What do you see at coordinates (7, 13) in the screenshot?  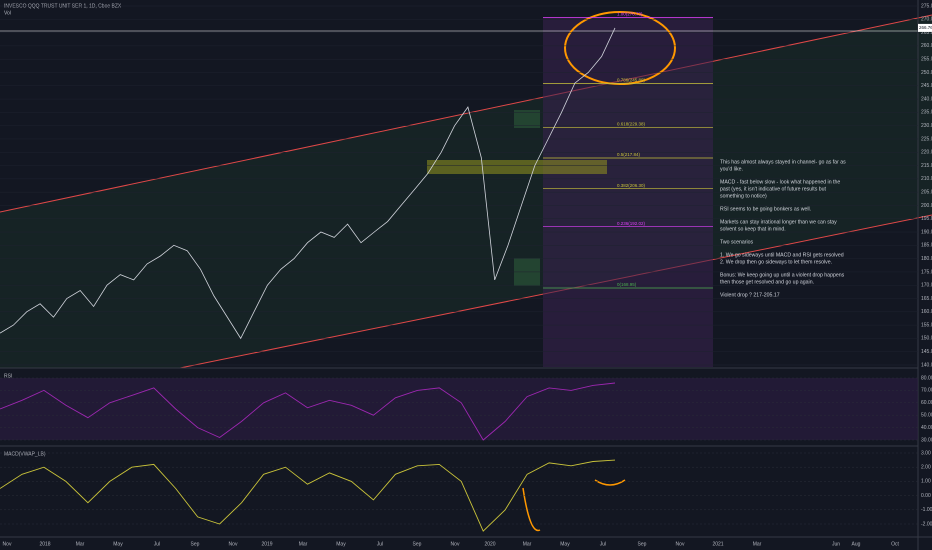 I see `volume-label: Vol` at bounding box center [7, 13].